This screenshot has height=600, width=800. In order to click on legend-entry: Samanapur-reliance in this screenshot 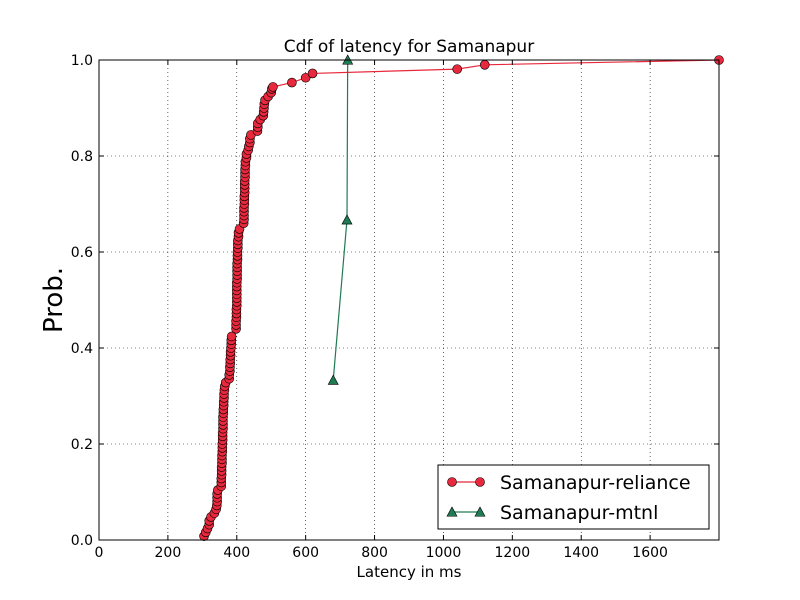, I will do `click(595, 483)`.